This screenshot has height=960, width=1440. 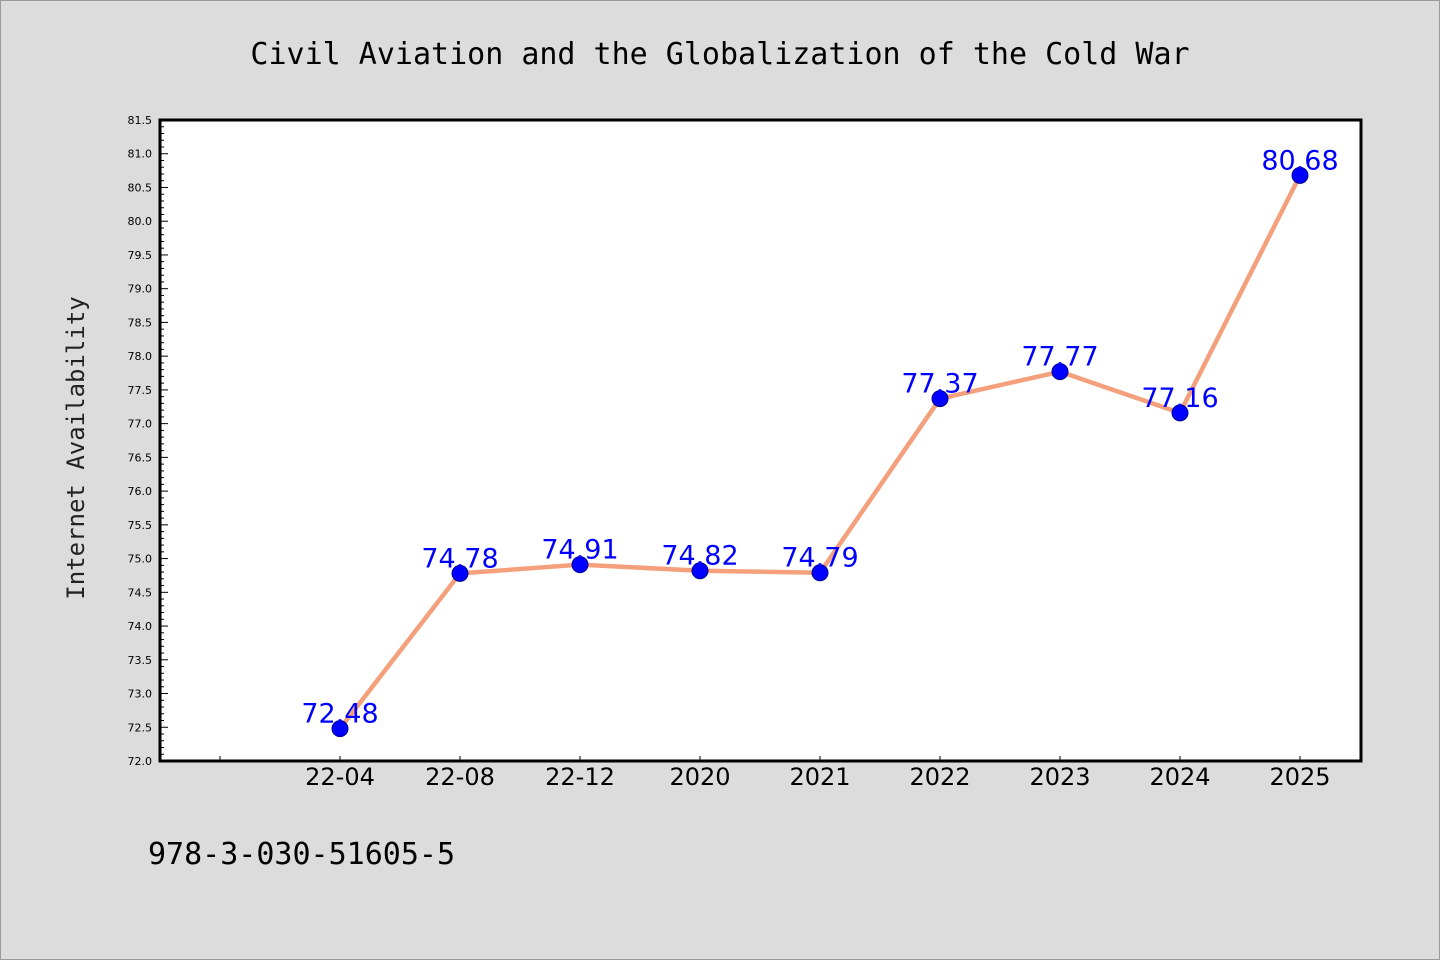 I want to click on y-tick-label: 72.5, so click(x=140, y=727).